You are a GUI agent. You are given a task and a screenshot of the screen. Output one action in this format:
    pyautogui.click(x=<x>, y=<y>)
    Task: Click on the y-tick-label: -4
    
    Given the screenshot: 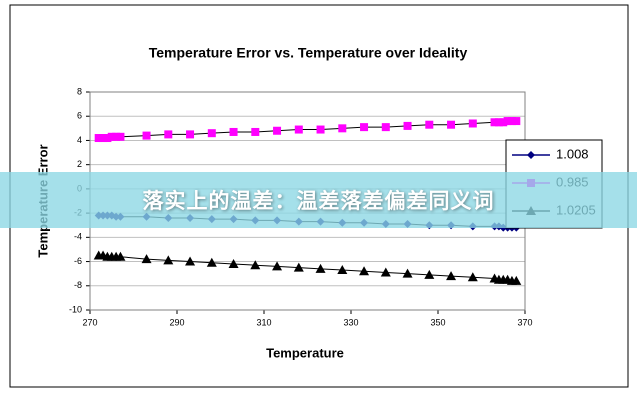 What is the action you would take?
    pyautogui.click(x=78, y=237)
    